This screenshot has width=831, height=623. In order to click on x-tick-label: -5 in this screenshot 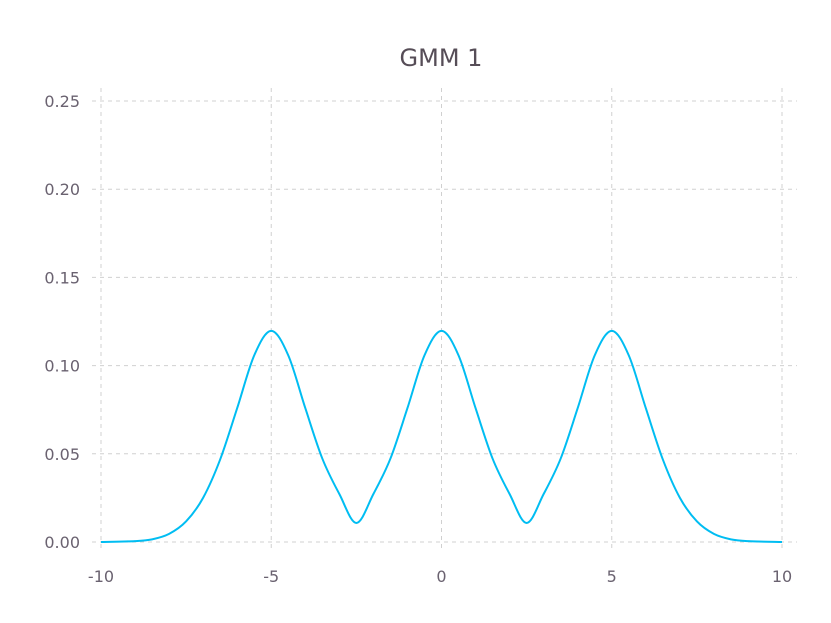, I will do `click(271, 576)`.